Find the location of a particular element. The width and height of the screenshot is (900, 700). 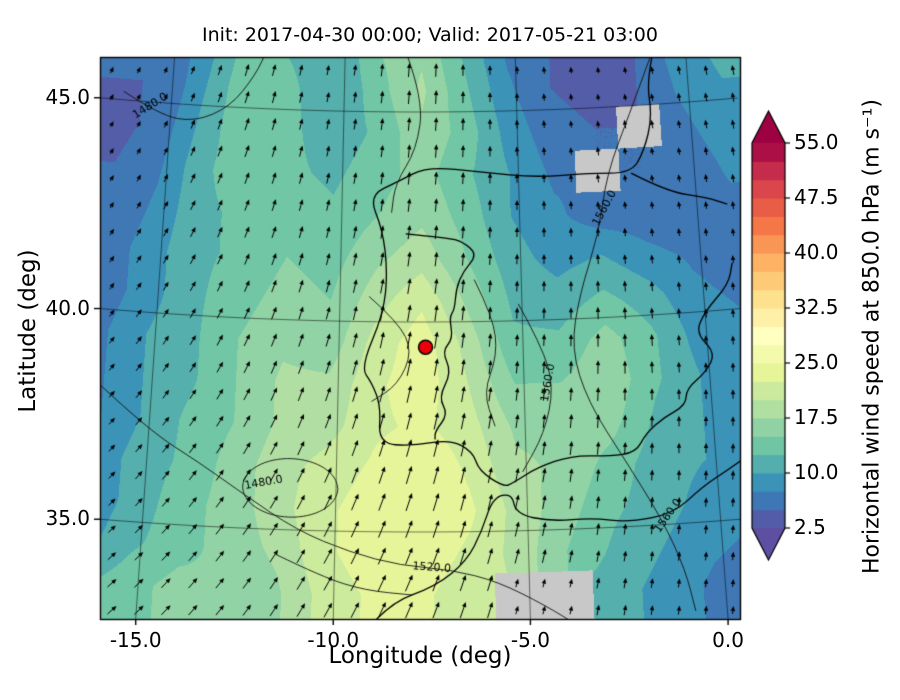

colorbar-tick-label: 17.5 is located at coordinates (816, 417).